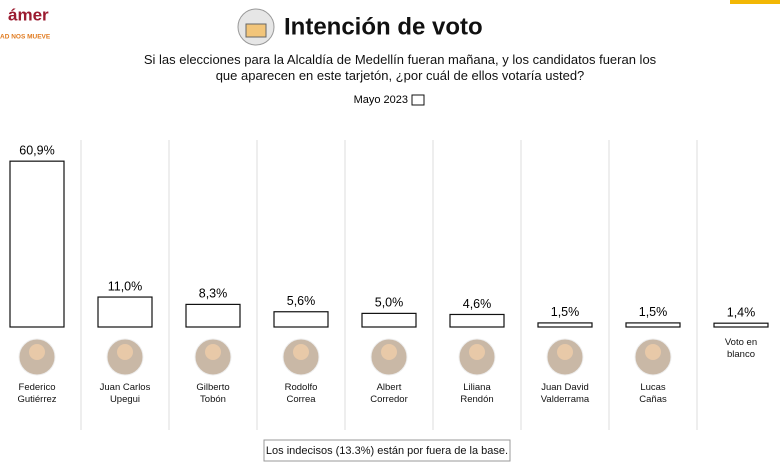 This screenshot has height=466, width=780. What do you see at coordinates (418, 100) in the screenshot?
I see `legend-swatch` at bounding box center [418, 100].